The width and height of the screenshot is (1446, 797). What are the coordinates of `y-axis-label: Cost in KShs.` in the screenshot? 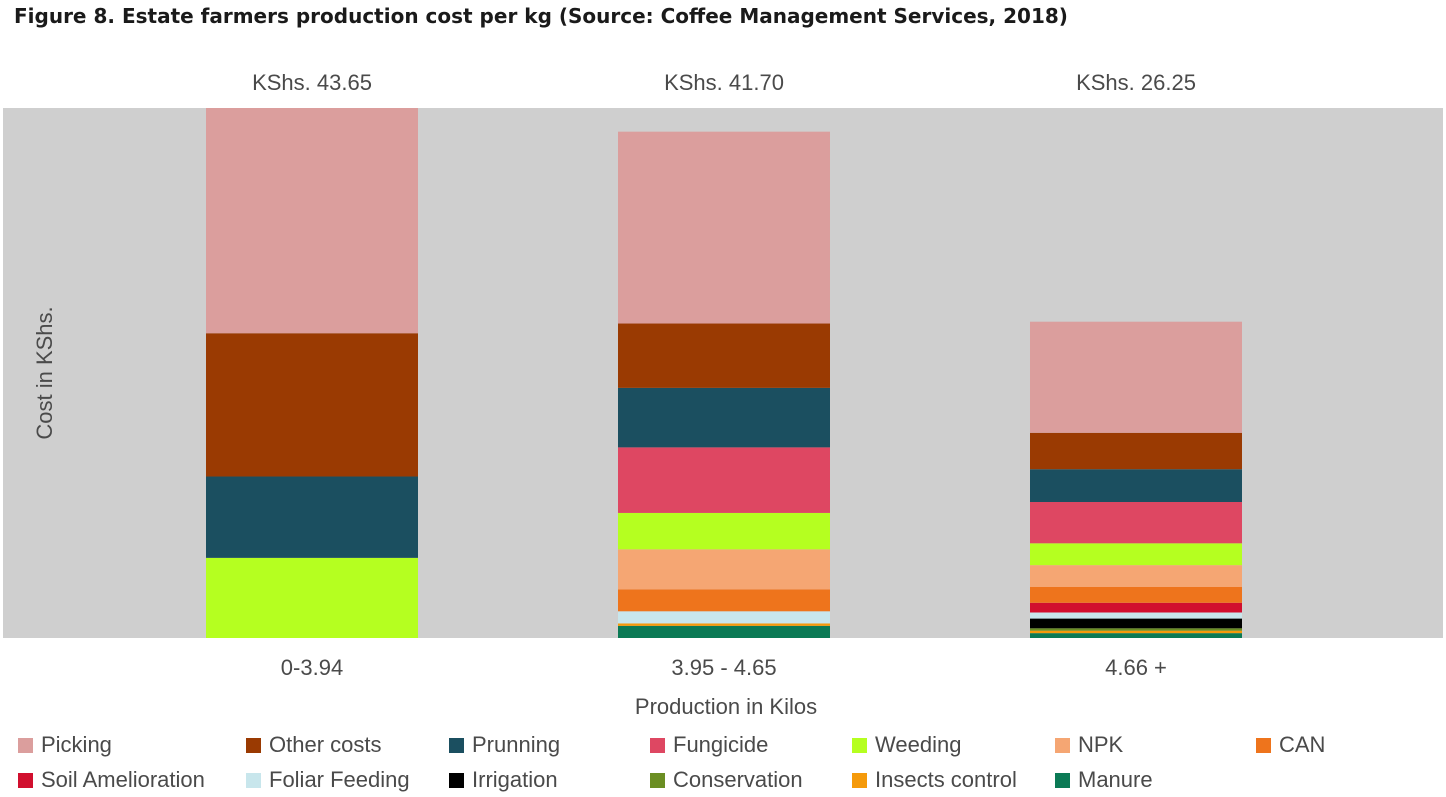 It's located at (44, 372).